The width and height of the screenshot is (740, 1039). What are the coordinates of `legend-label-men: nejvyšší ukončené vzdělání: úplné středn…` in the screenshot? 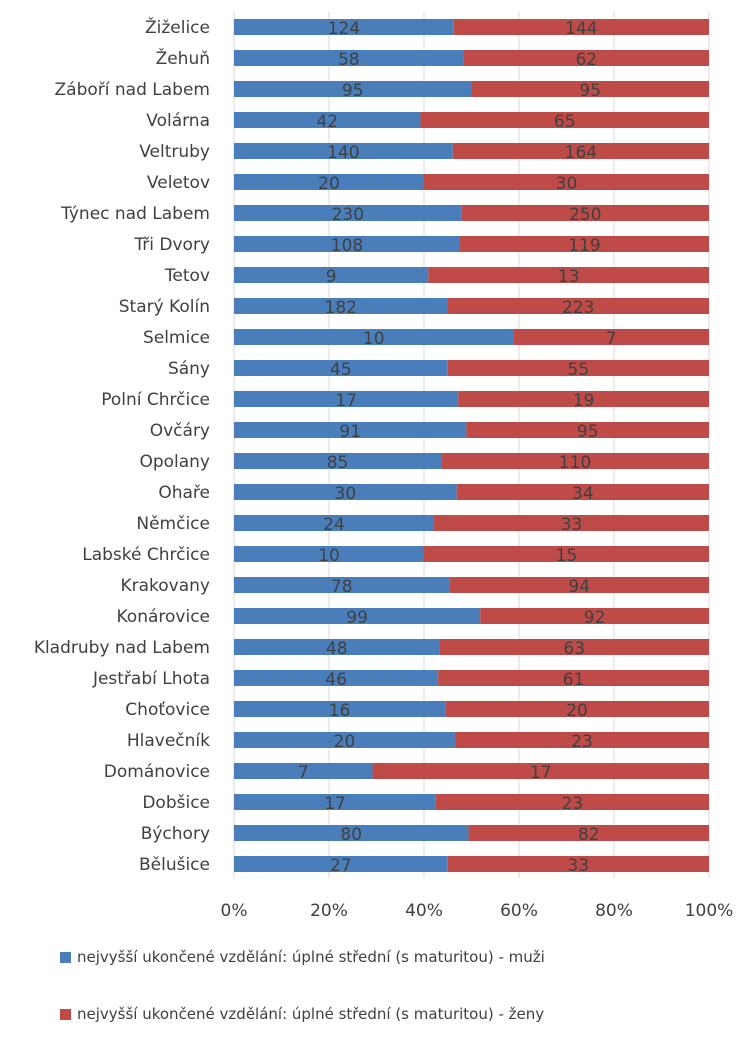 It's located at (311, 957).